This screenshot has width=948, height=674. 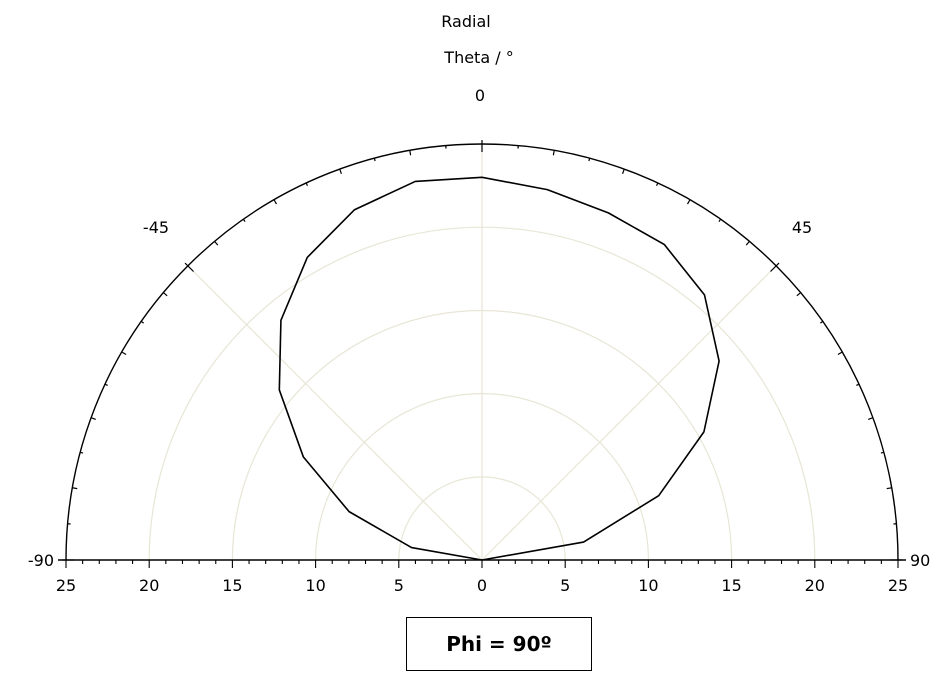 I want to click on angle-axis-label: Theta / °, so click(x=478, y=57).